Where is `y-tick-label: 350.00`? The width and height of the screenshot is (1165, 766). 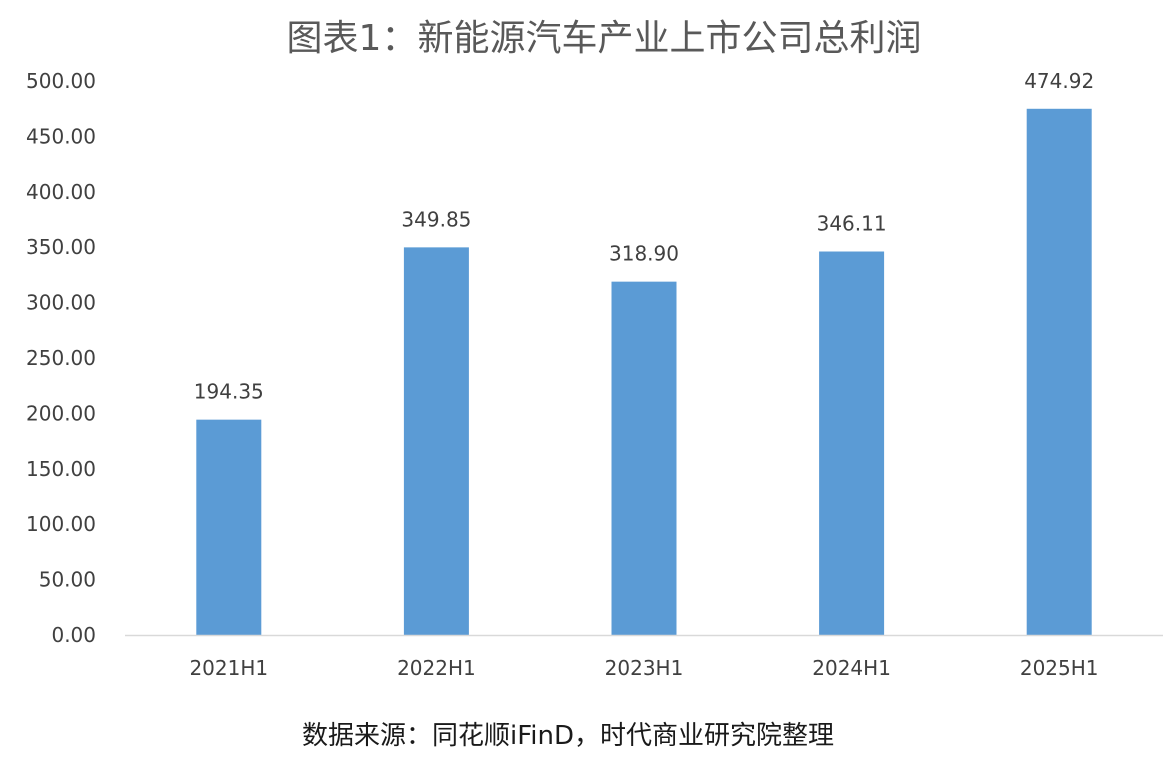
y-tick-label: 350.00 is located at coordinates (61, 247).